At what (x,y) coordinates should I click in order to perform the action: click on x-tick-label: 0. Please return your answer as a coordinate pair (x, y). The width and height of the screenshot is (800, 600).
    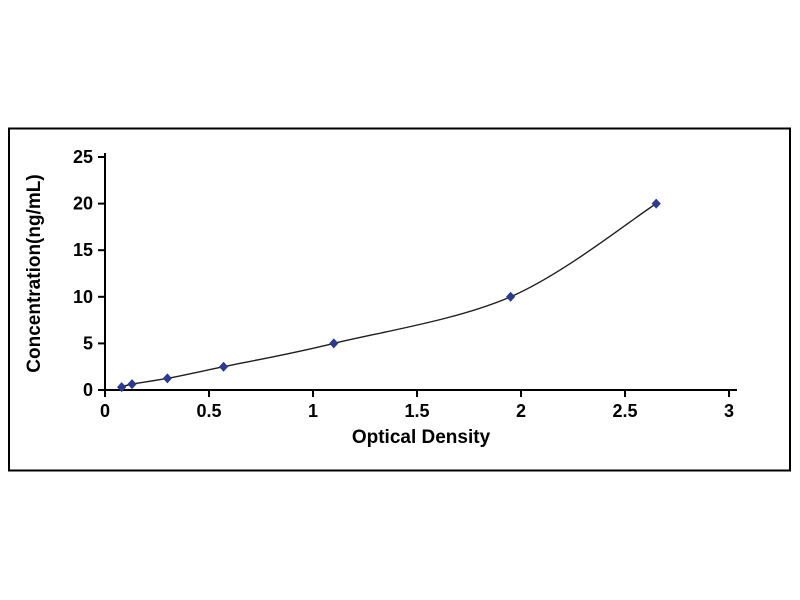
    Looking at the image, I should click on (105, 411).